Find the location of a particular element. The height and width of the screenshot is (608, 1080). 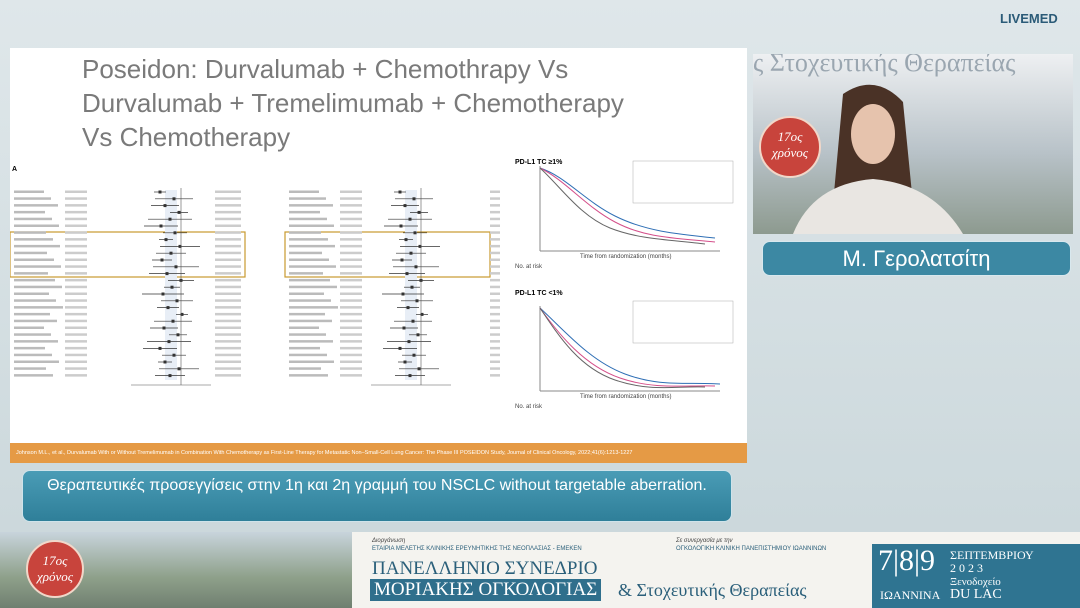

km-top is located at coordinates (636, 206).